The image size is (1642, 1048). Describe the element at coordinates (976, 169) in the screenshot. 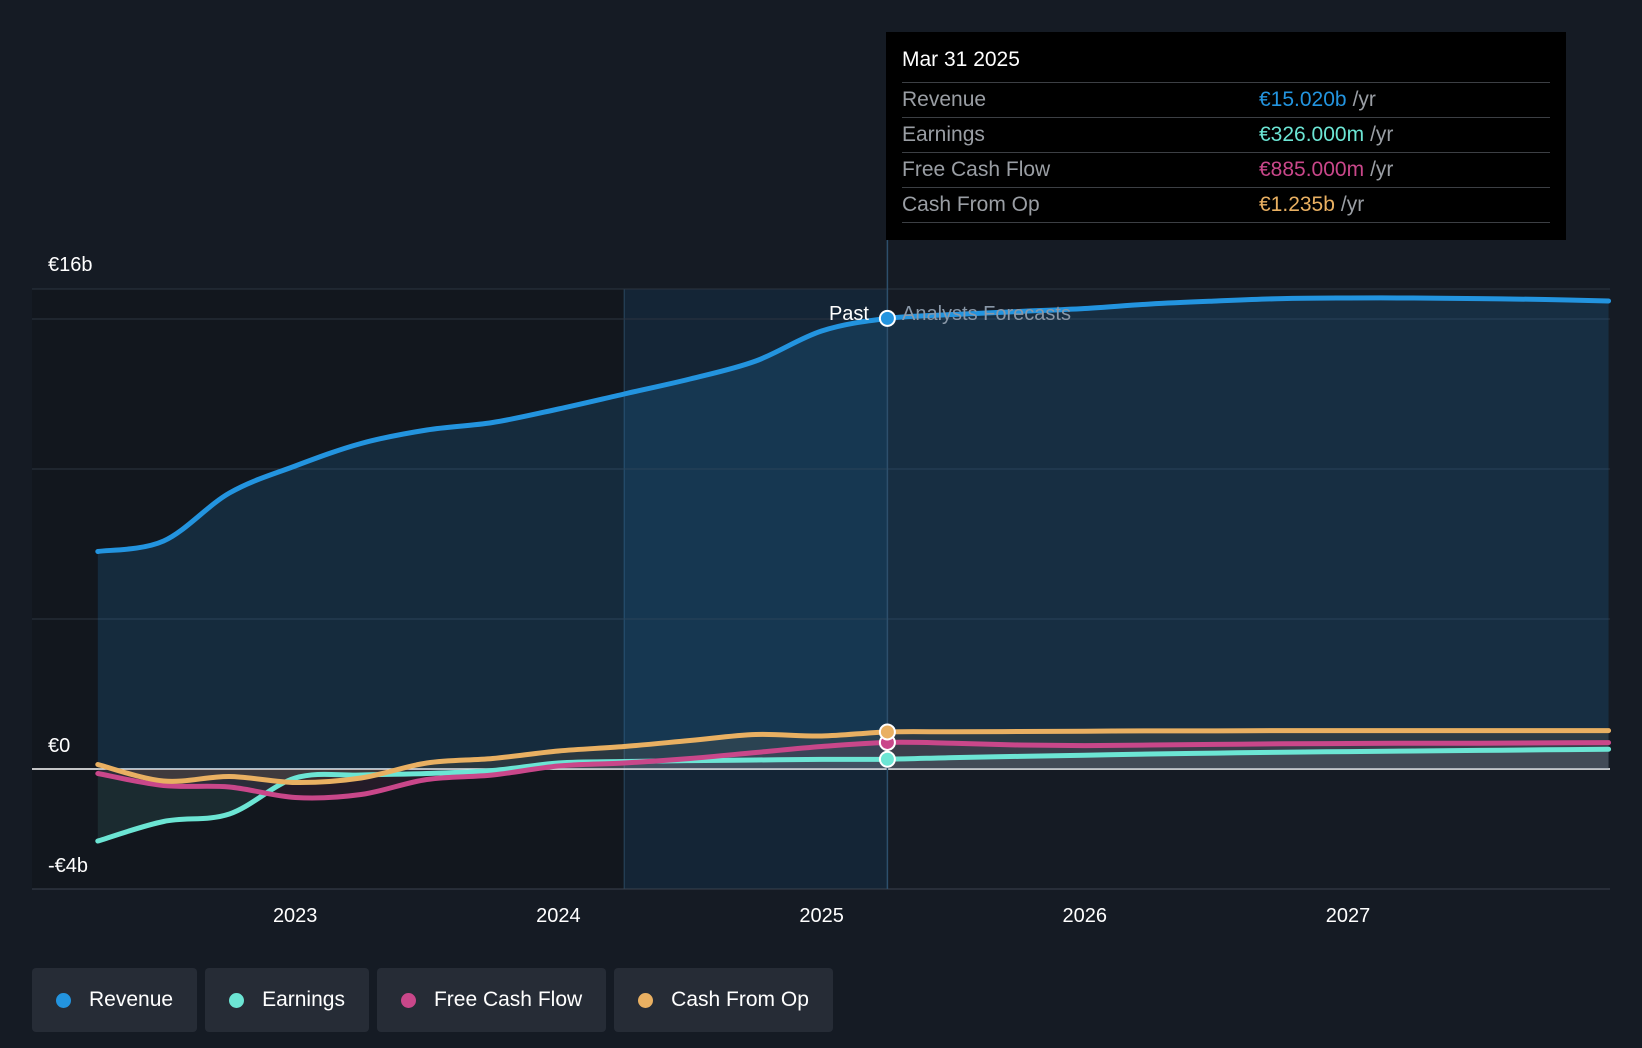

I see `tooltip-row-label: Free Cash Flow` at that location.